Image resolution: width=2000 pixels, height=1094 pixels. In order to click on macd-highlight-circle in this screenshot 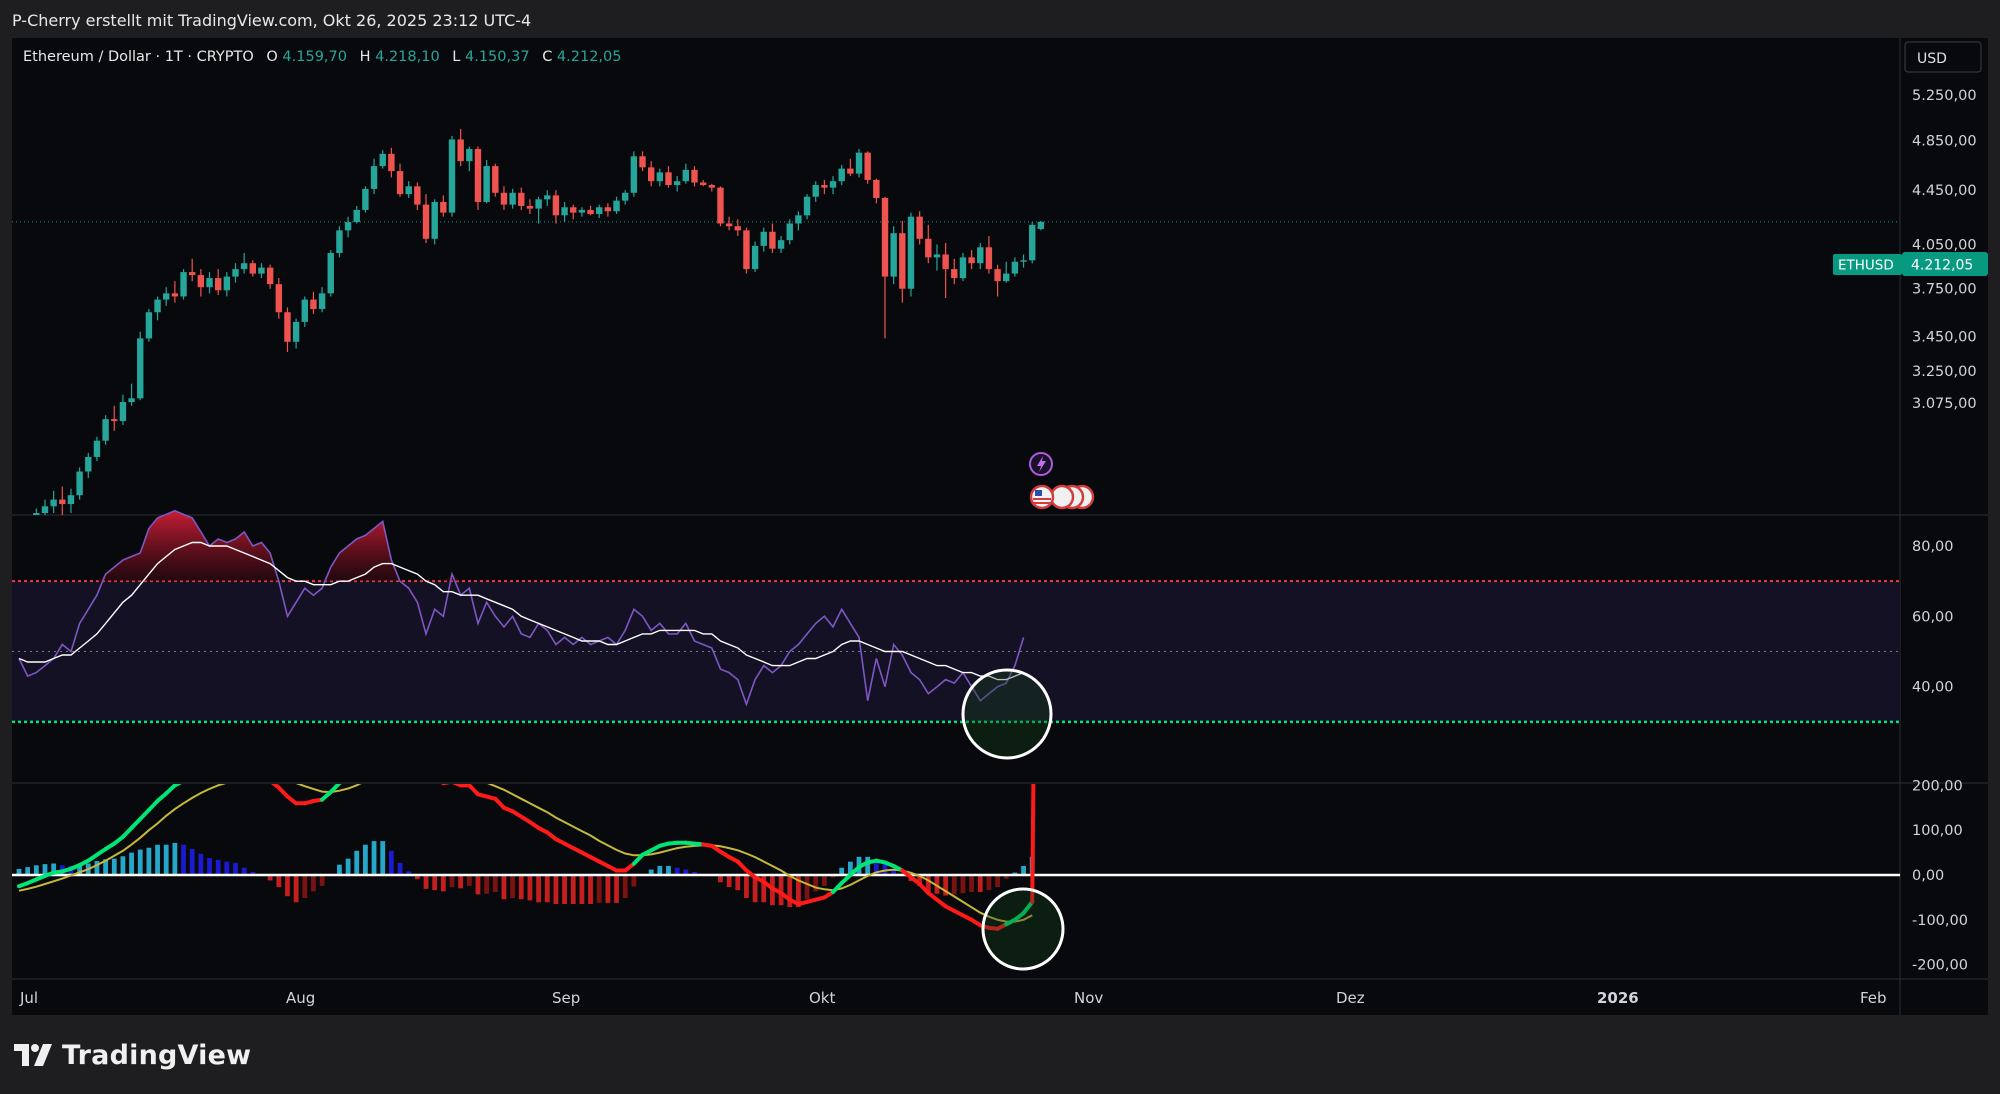, I will do `click(1023, 929)`.